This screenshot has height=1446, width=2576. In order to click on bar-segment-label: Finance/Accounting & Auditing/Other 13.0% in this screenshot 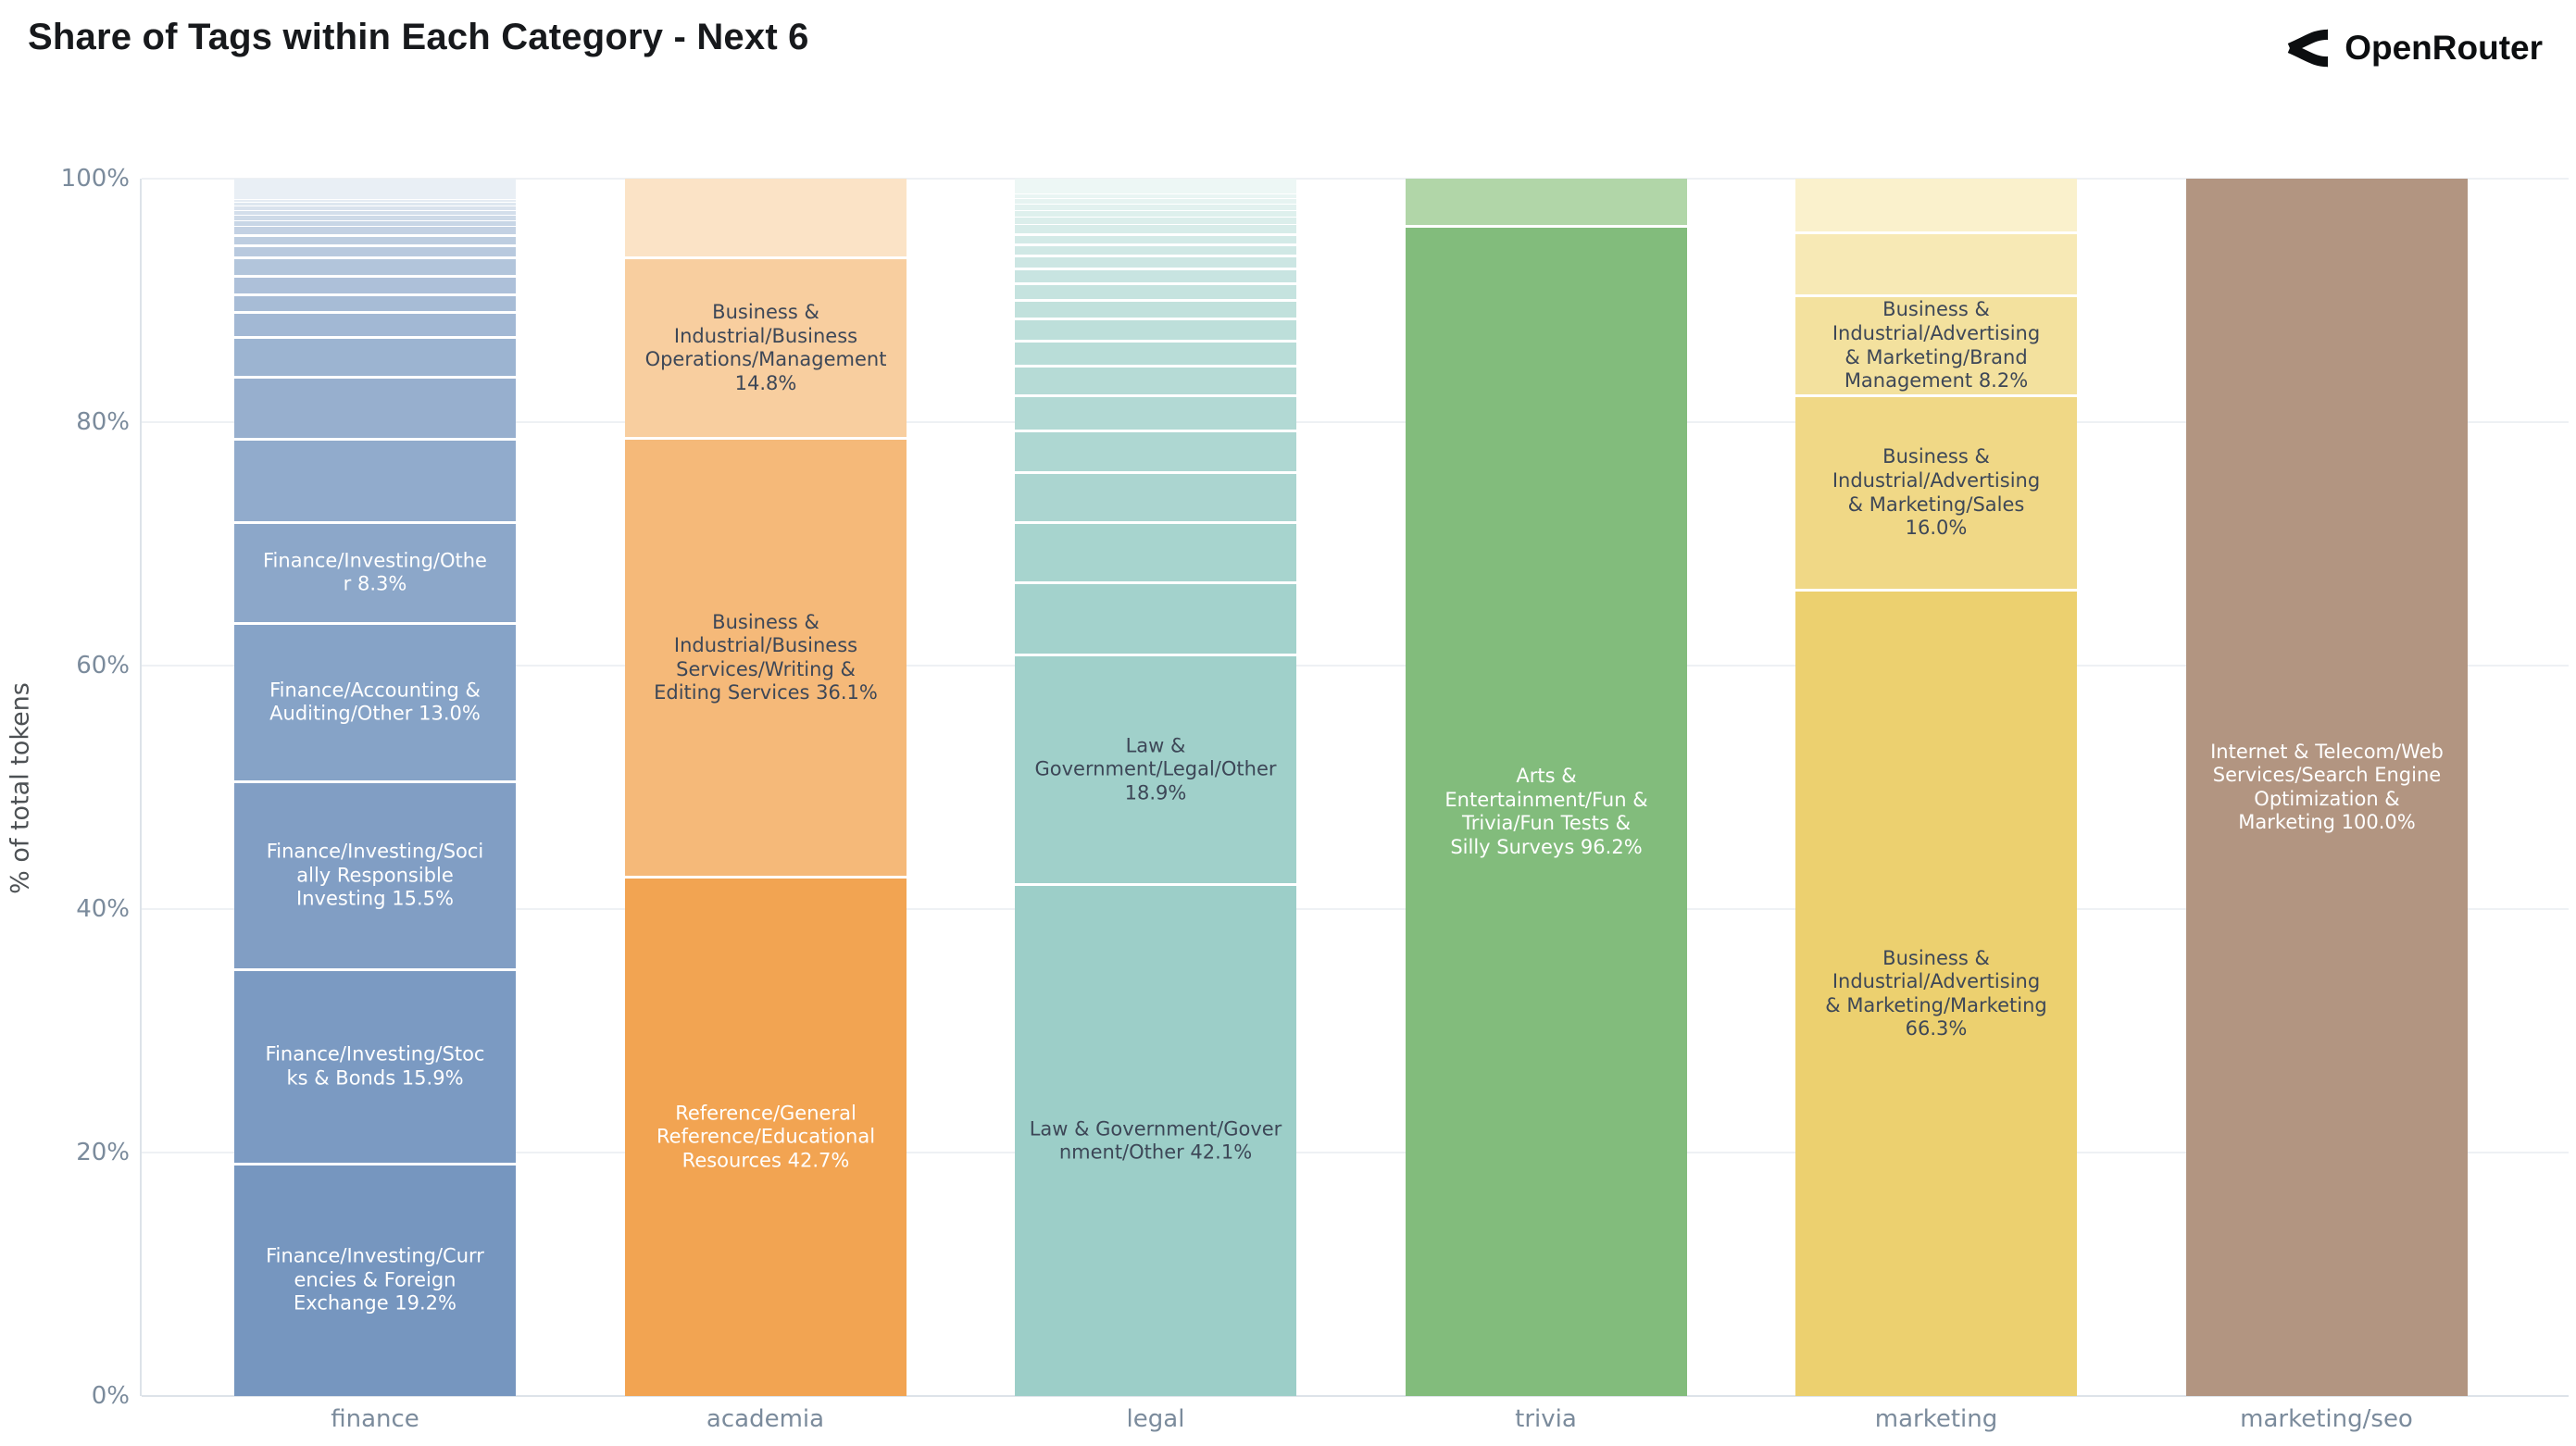, I will do `click(375, 702)`.